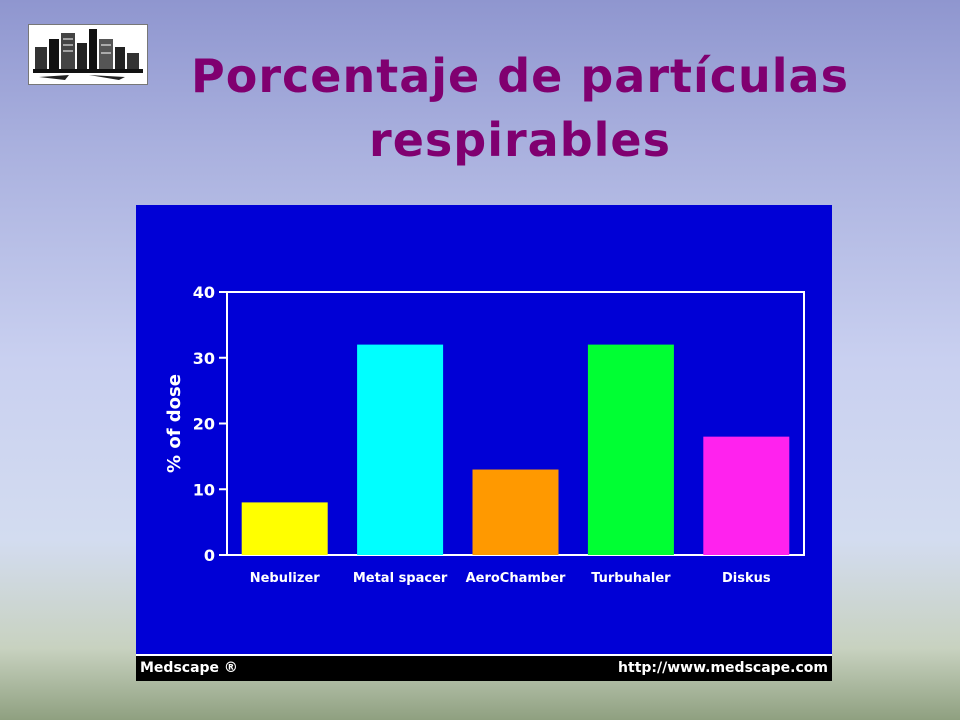 This screenshot has height=720, width=960. What do you see at coordinates (746, 495) in the screenshot?
I see `bar-diskus` at bounding box center [746, 495].